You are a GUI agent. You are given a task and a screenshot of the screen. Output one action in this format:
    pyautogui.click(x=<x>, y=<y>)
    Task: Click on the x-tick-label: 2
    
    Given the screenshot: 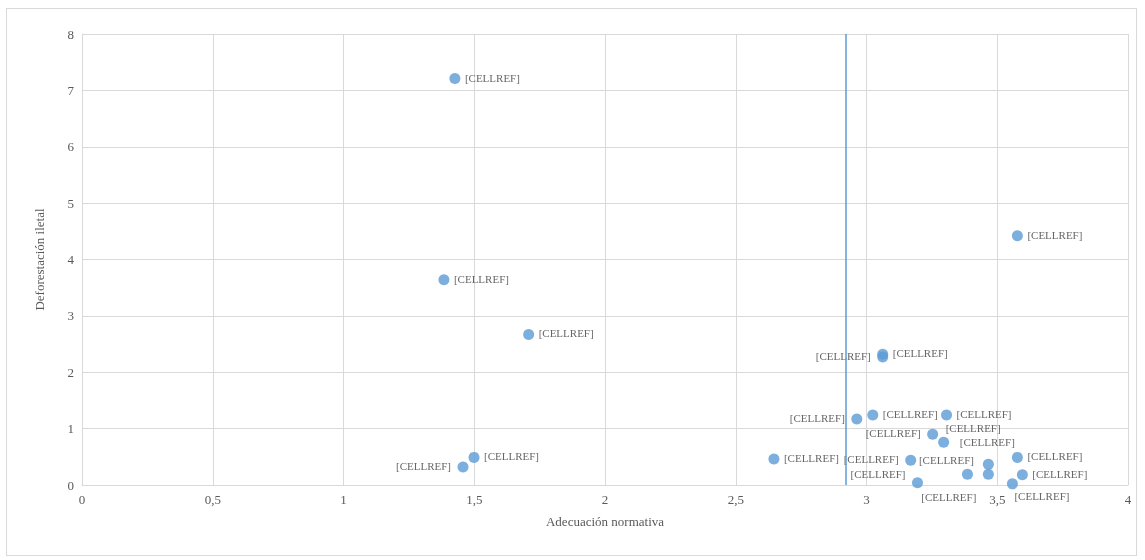 What is the action you would take?
    pyautogui.click(x=605, y=499)
    